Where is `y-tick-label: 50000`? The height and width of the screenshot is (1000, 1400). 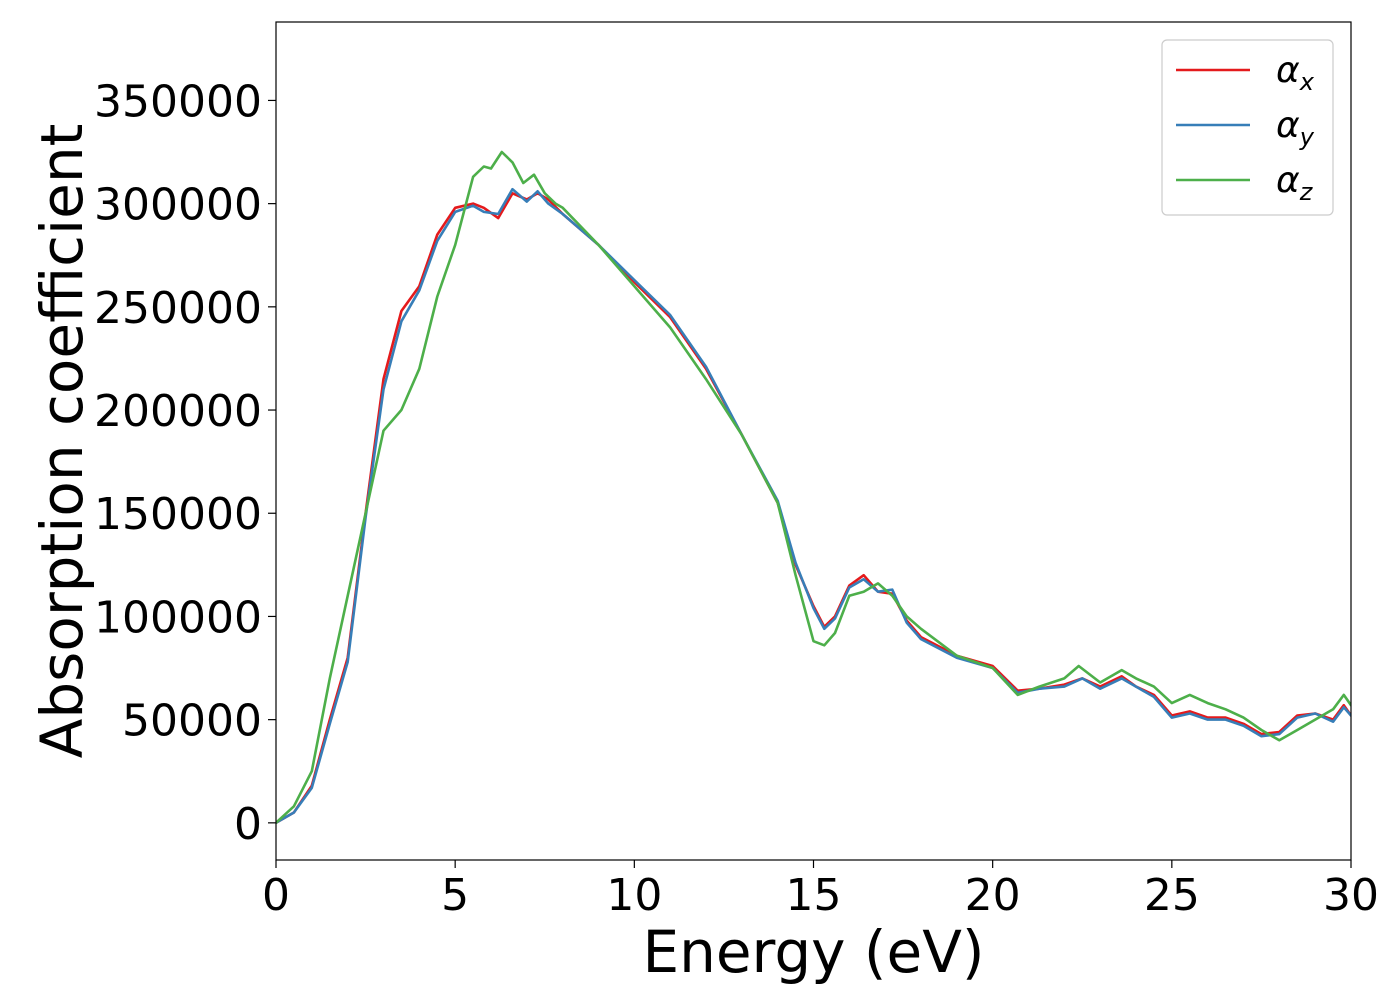
y-tick-label: 50000 is located at coordinates (192, 721).